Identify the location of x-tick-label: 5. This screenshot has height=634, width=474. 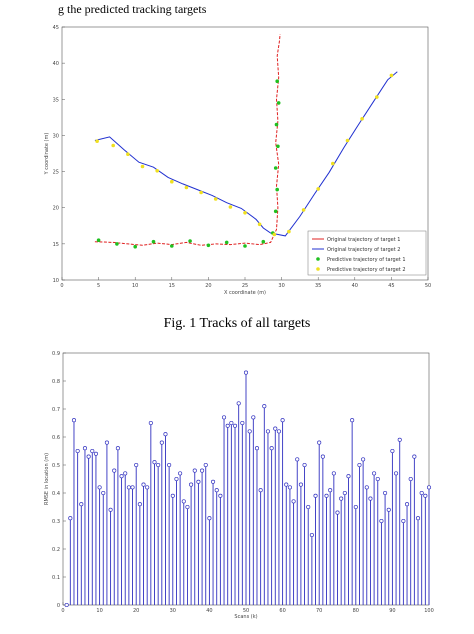
(98, 286).